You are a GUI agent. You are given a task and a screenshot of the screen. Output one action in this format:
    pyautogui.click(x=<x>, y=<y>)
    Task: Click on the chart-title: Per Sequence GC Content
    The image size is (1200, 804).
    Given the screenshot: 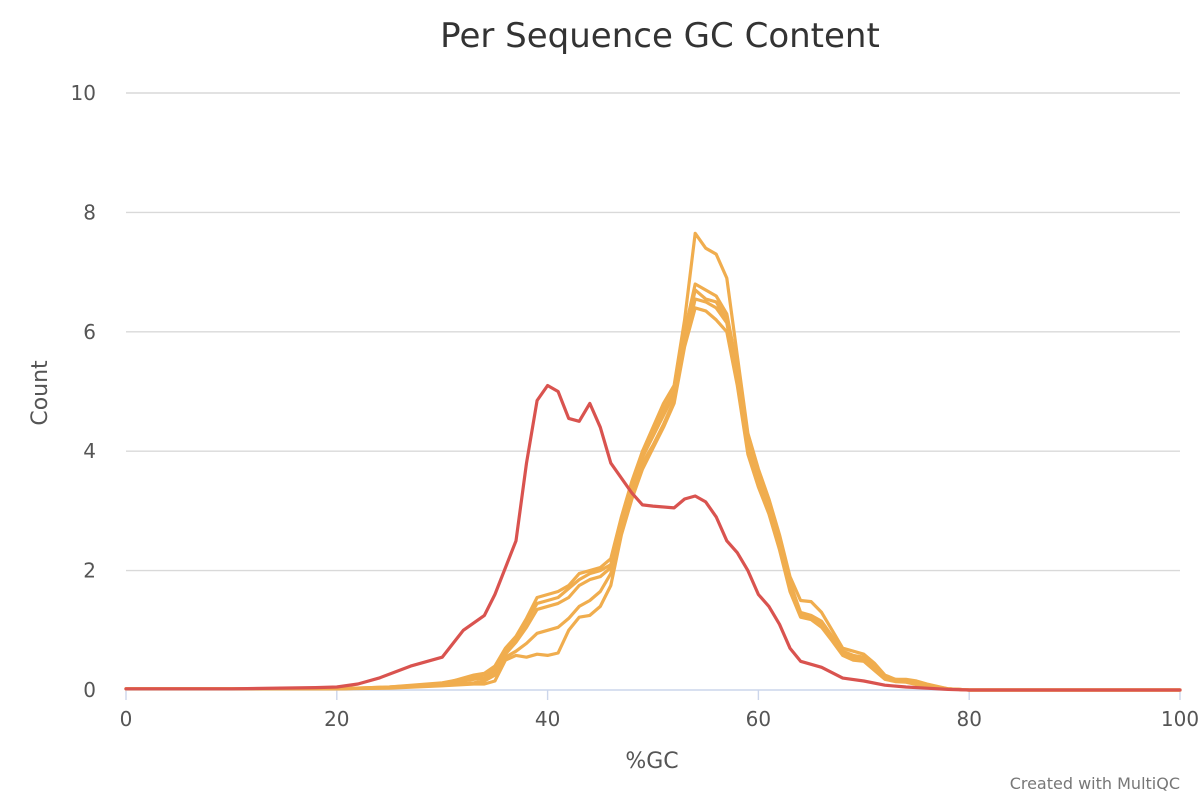 What is the action you would take?
    pyautogui.click(x=660, y=36)
    